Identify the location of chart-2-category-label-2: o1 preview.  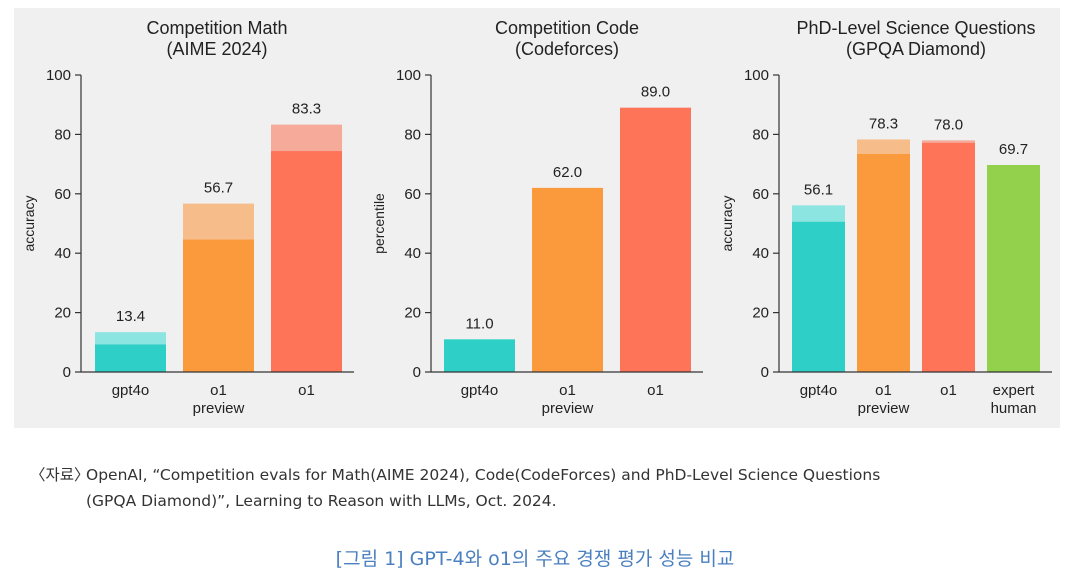
(568, 399).